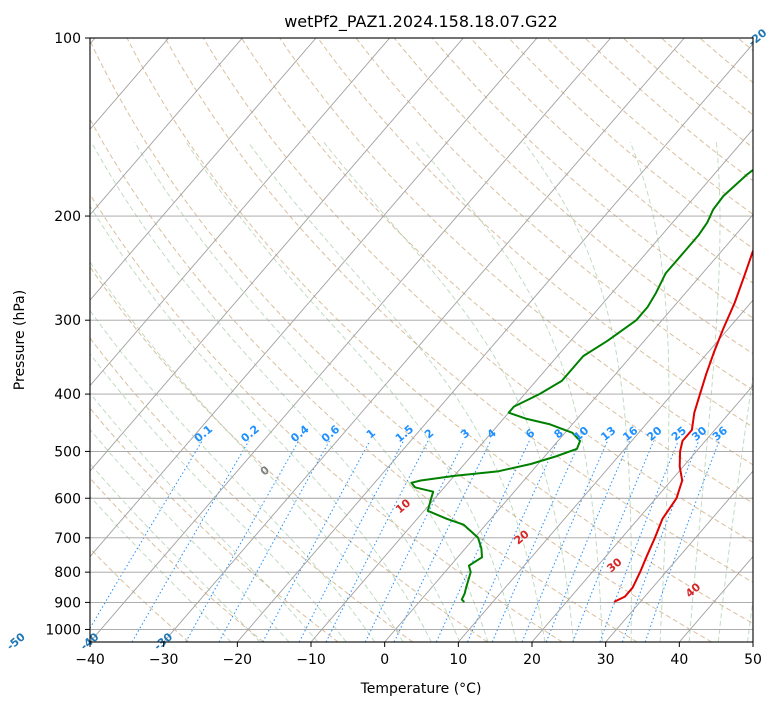 The height and width of the screenshot is (708, 775). I want to click on y-tick-label: 1000, so click(63, 630).